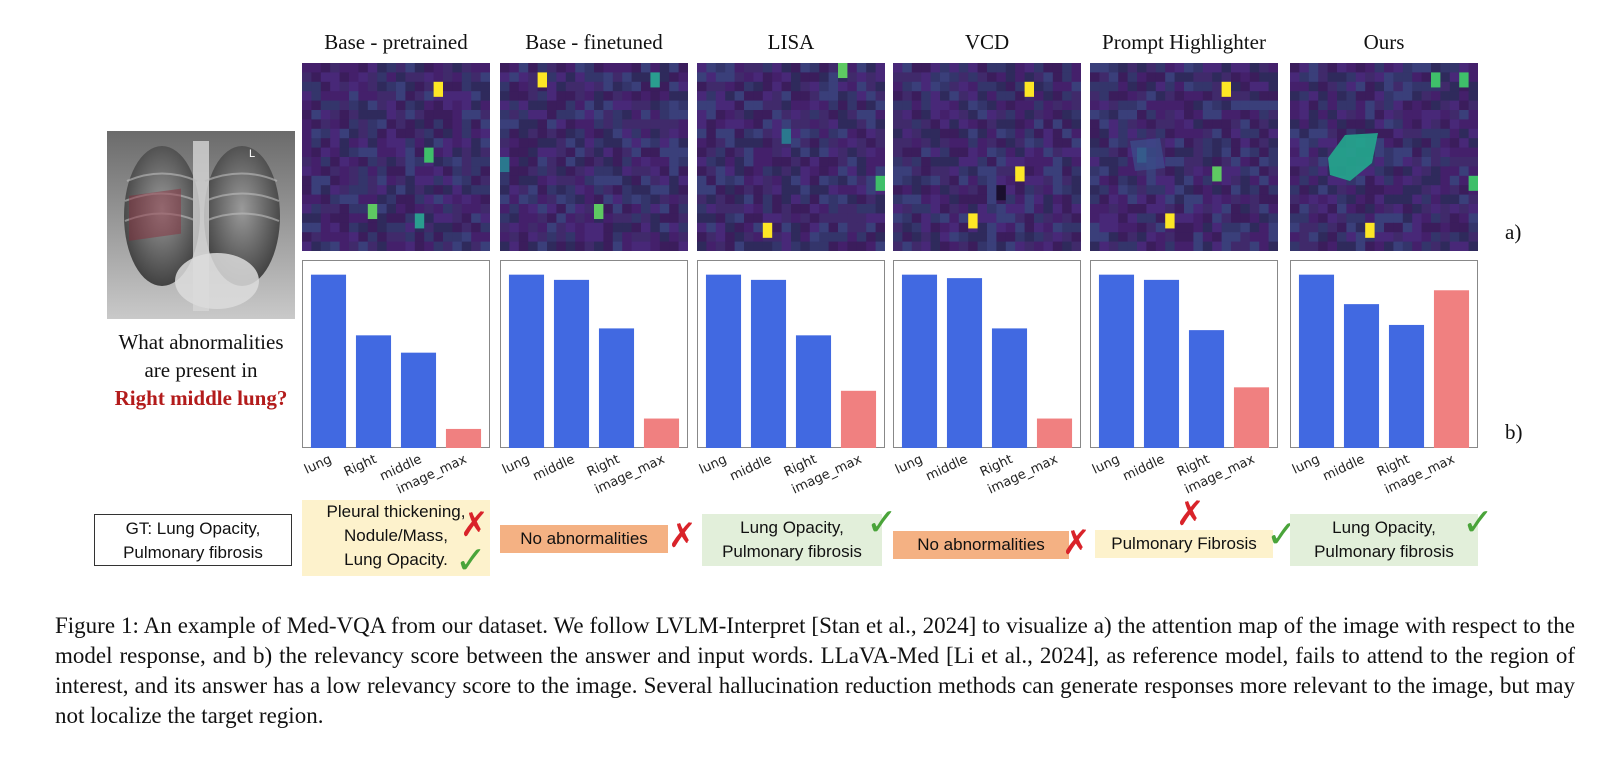 The height and width of the screenshot is (758, 1621). I want to click on attention-heatmap, so click(1184, 157).